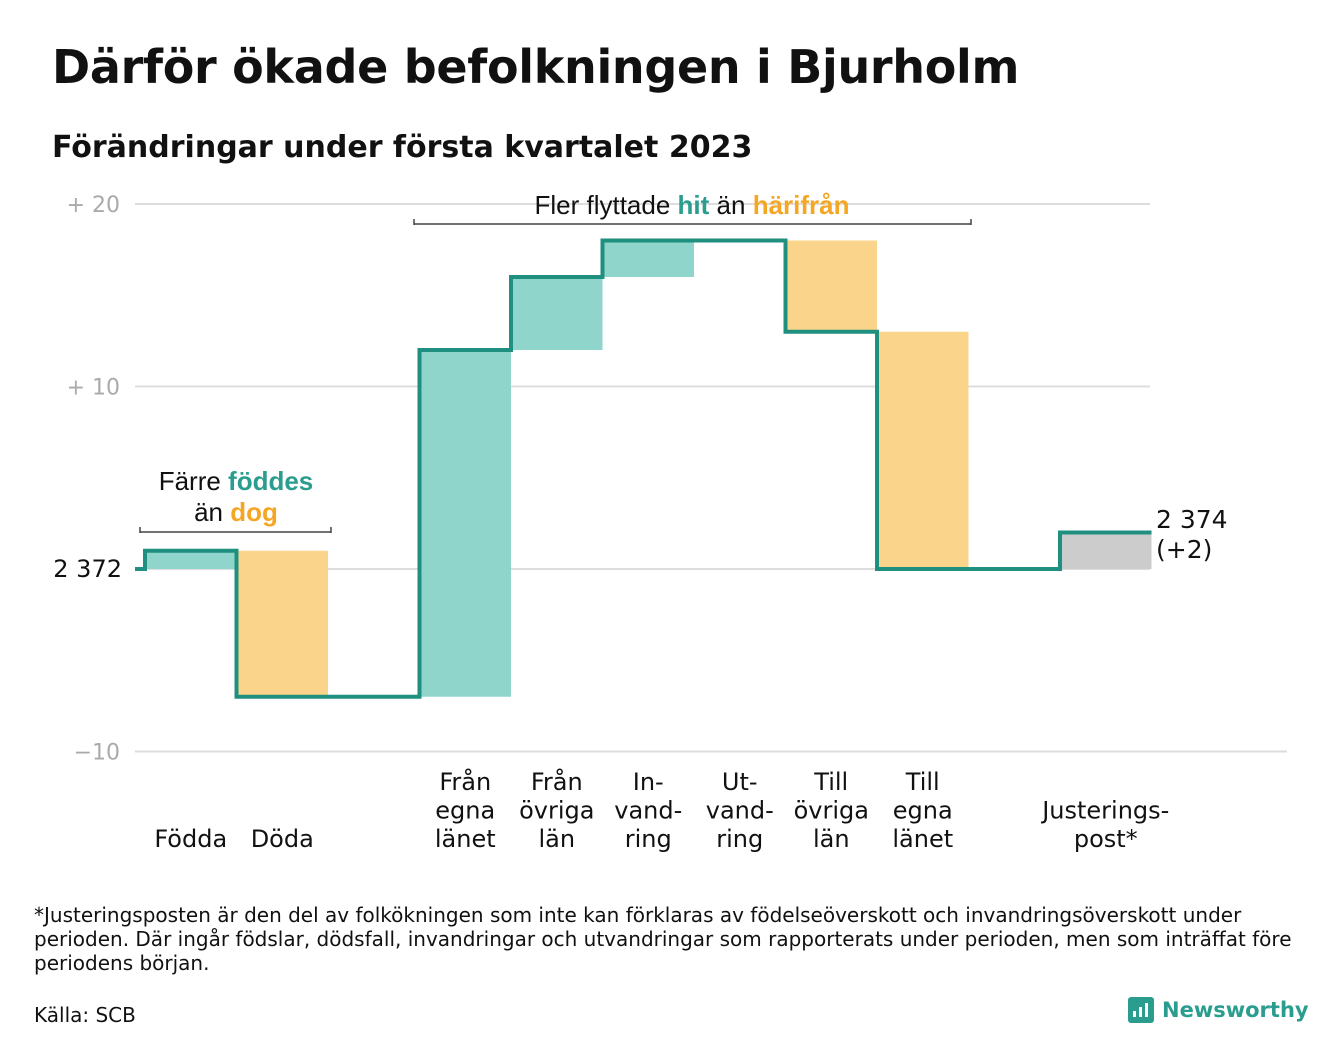 The image size is (1340, 1060). I want to click on newsworthy-logo: Newsworthy, so click(1218, 1010).